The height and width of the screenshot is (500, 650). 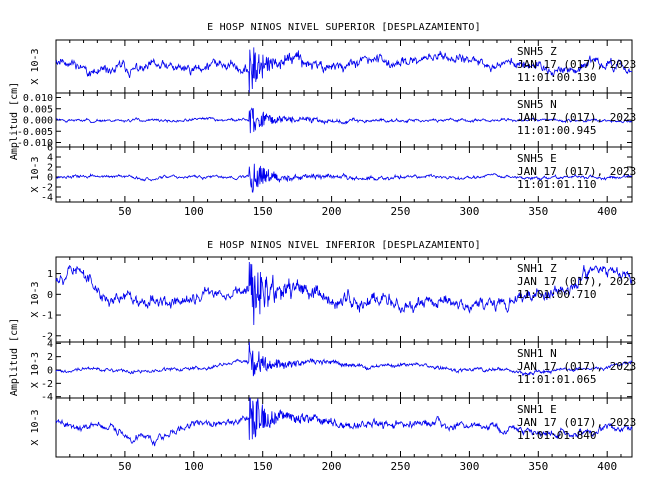 I want to click on station-channel: SNH1 Z, so click(x=537, y=268).